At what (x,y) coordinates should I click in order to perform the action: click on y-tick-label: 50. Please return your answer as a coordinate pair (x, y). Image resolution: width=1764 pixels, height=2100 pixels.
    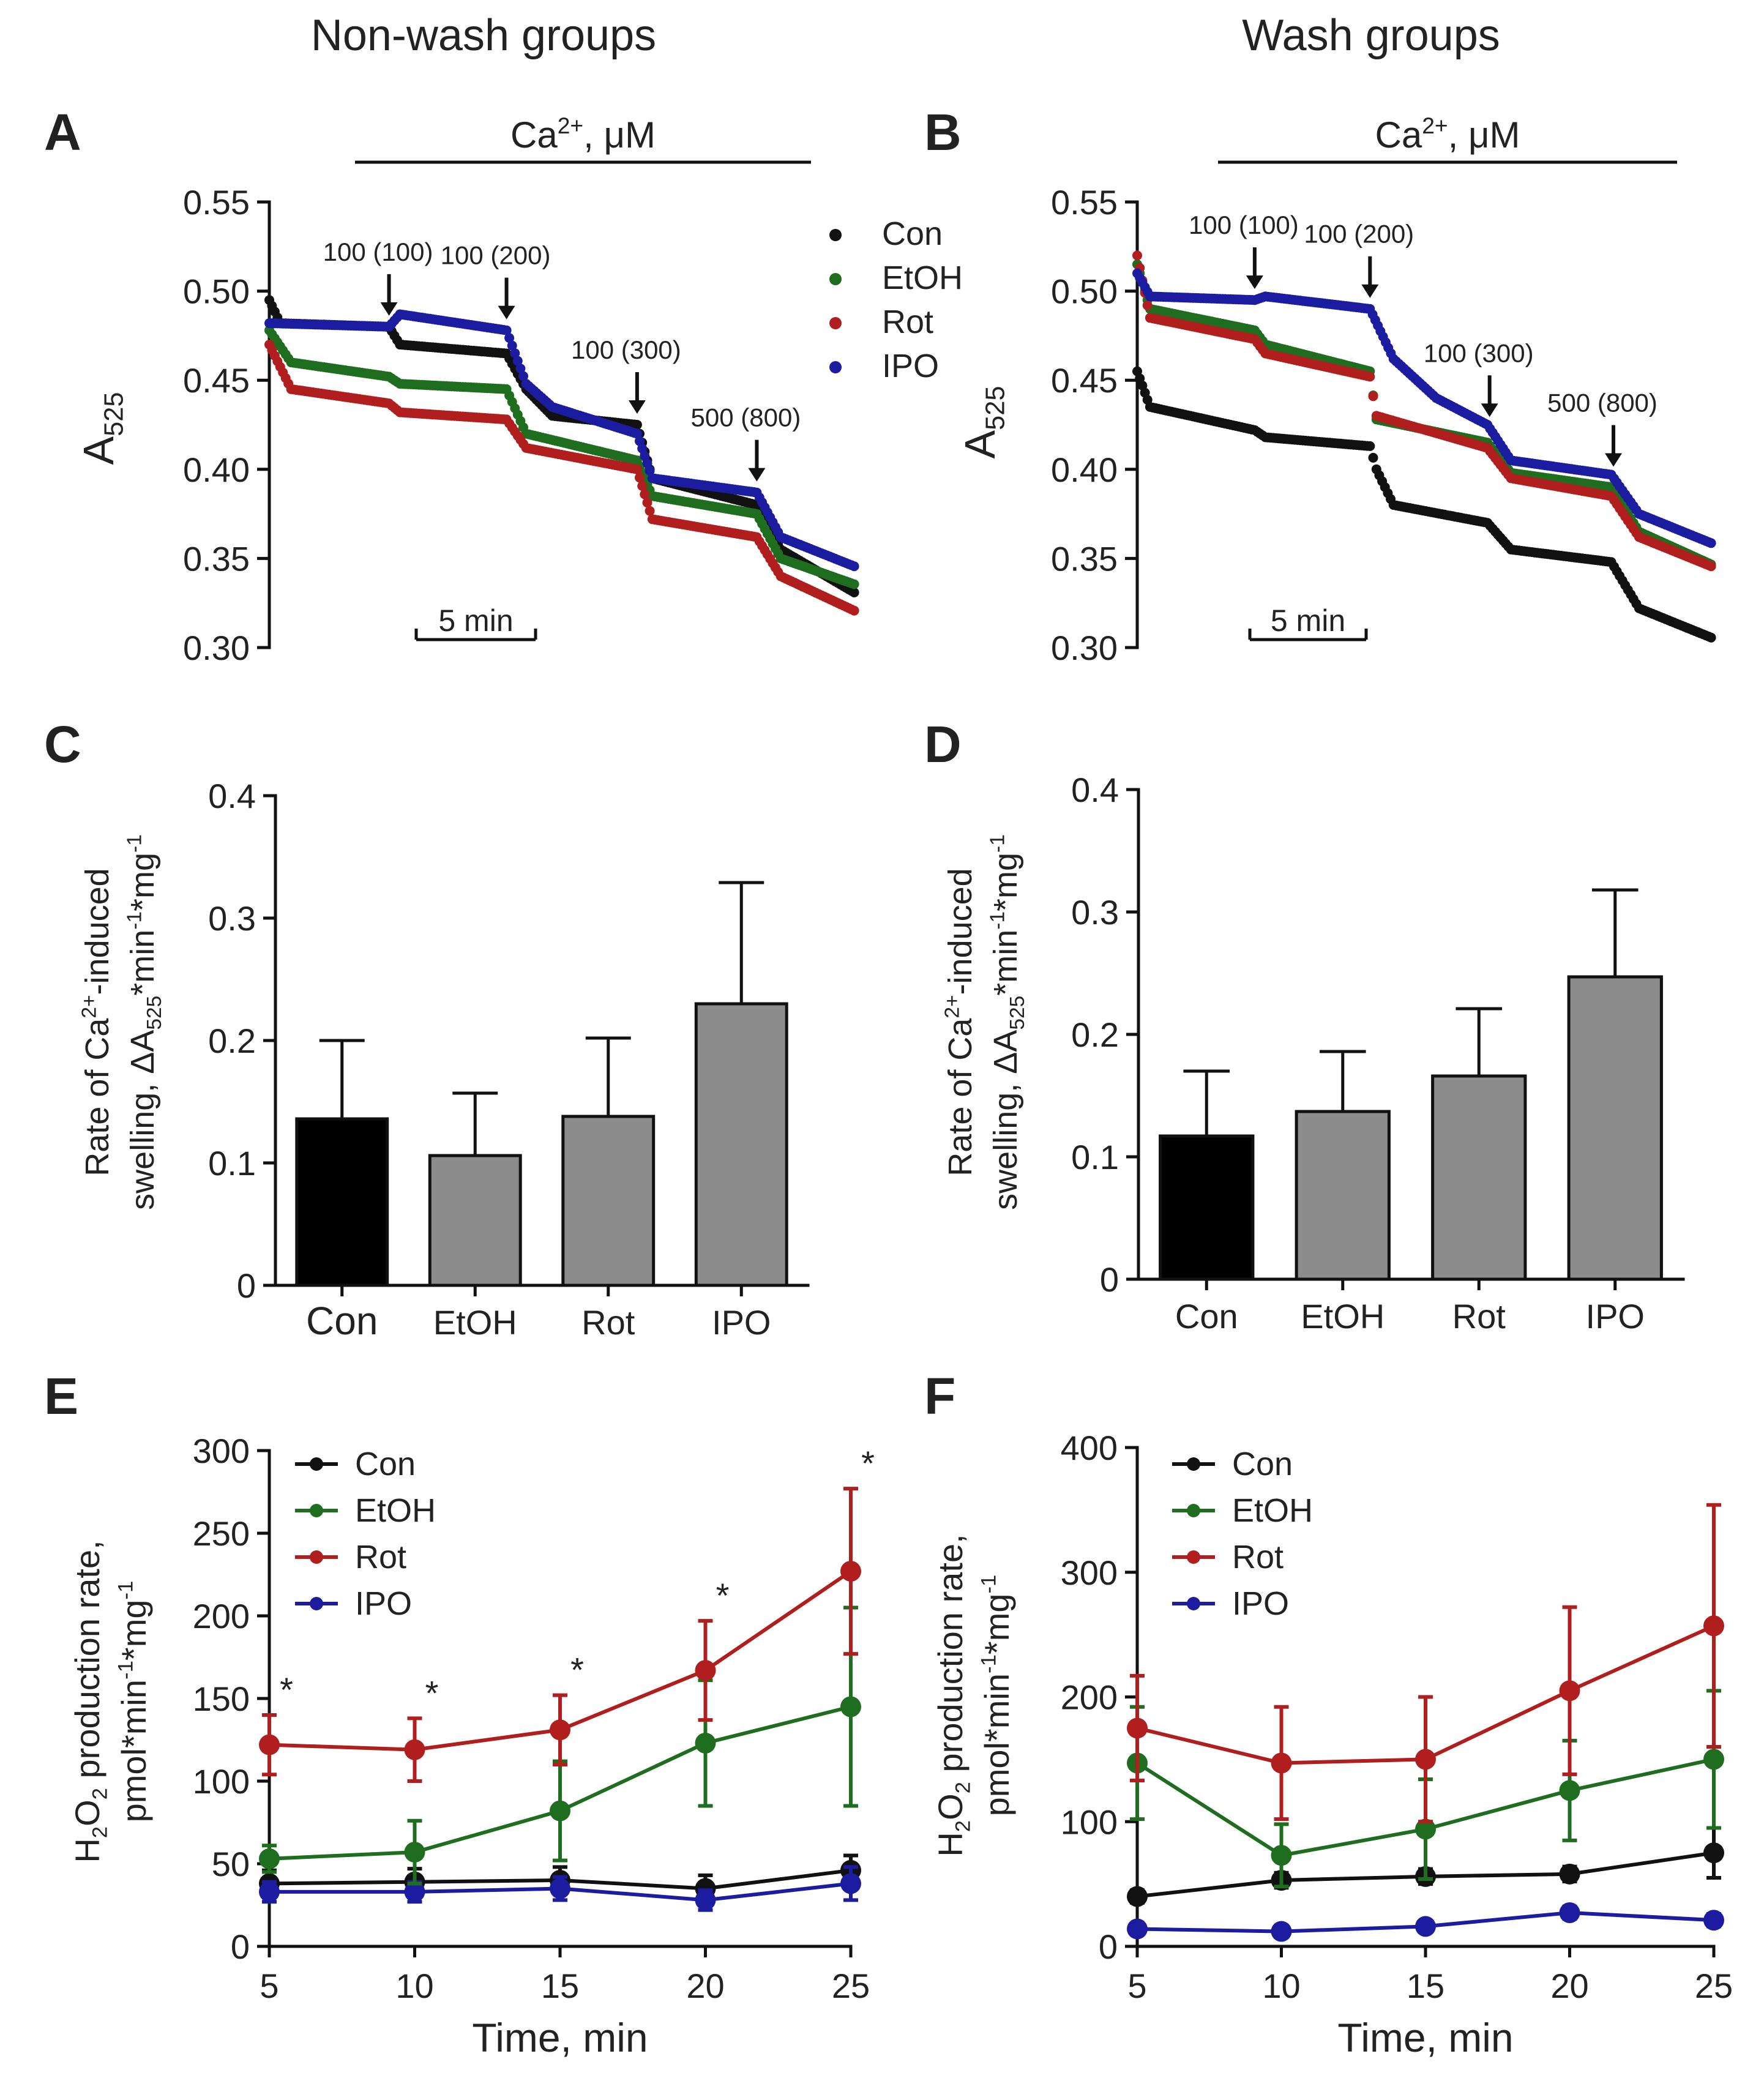
    Looking at the image, I should click on (231, 1864).